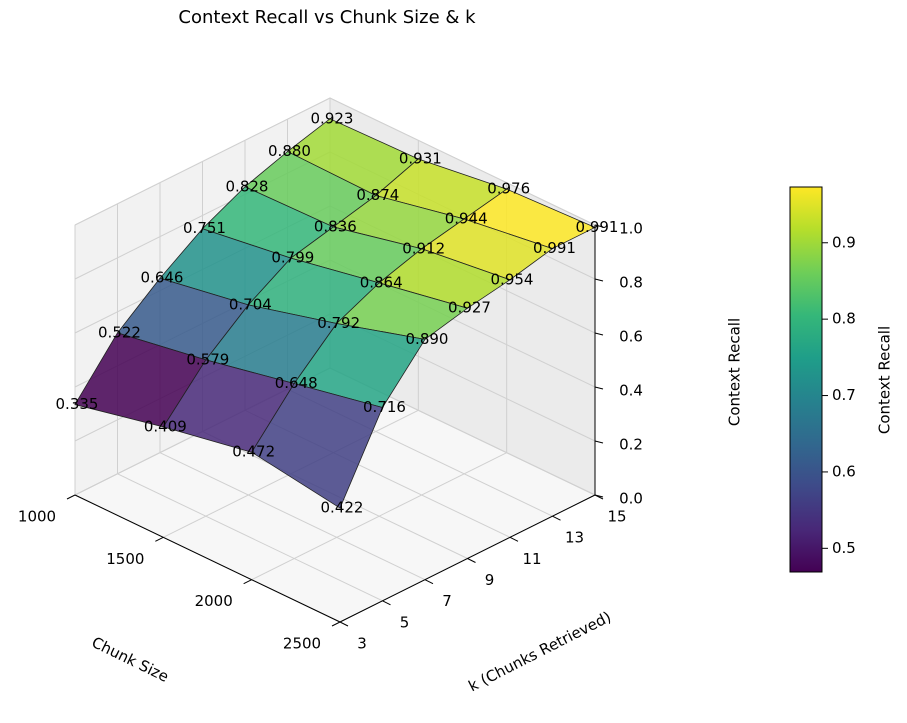 This screenshot has width=907, height=723. Describe the element at coordinates (317, 446) in the screenshot. I see `surface-face` at that location.